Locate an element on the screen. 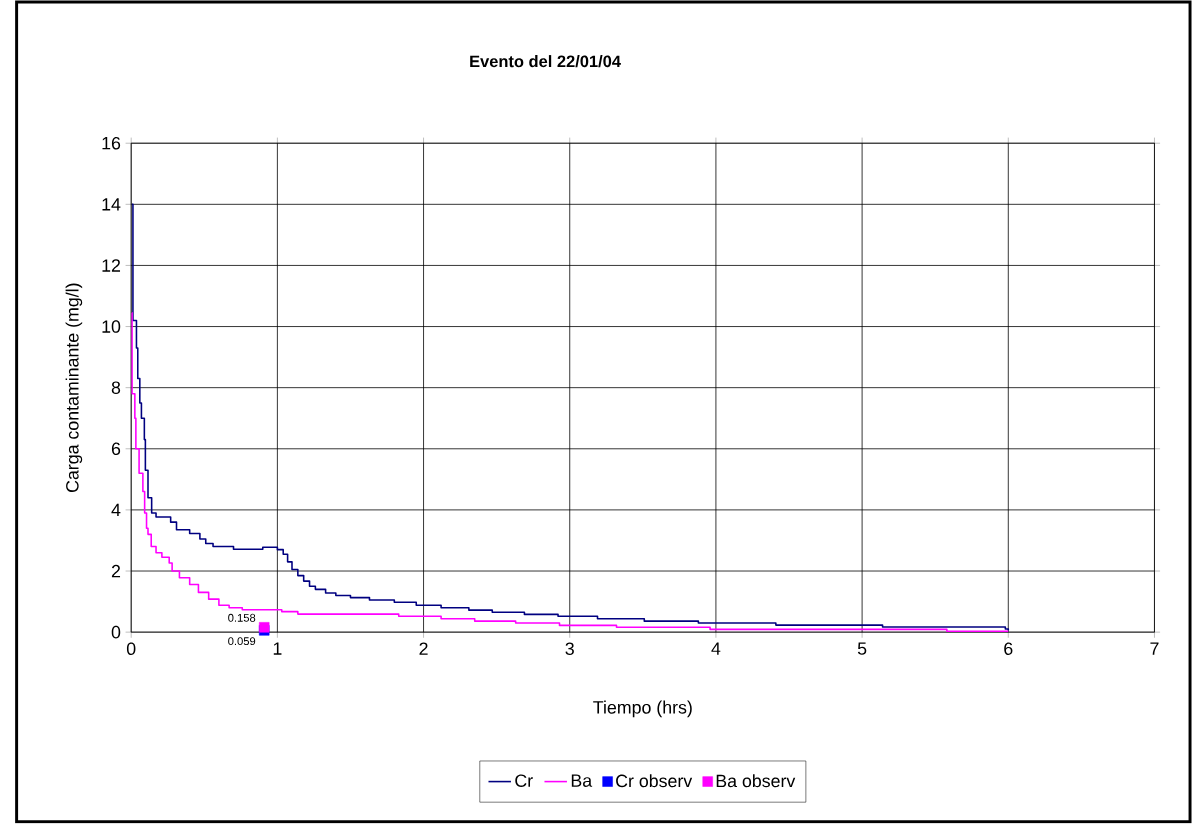 The height and width of the screenshot is (824, 1192). x-tick-label: 3 is located at coordinates (569, 649).